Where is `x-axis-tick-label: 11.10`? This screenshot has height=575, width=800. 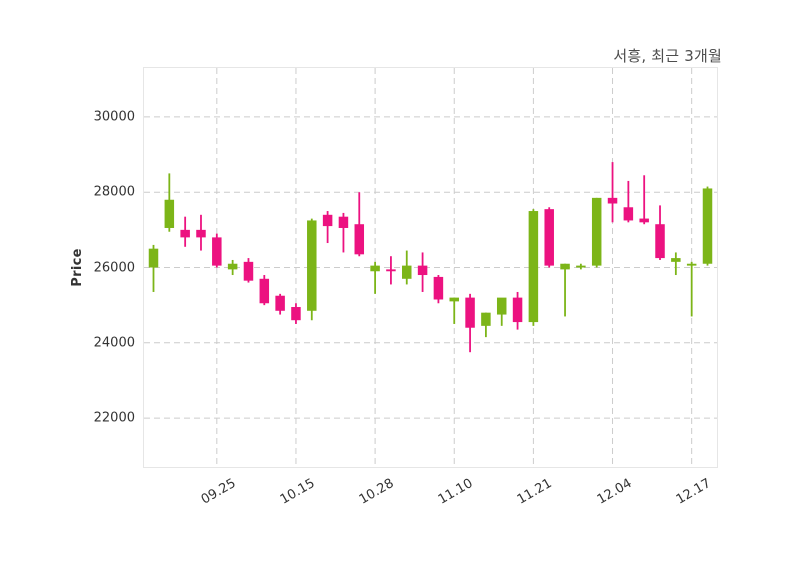
x-axis-tick-label: 11.10 is located at coordinates (456, 492).